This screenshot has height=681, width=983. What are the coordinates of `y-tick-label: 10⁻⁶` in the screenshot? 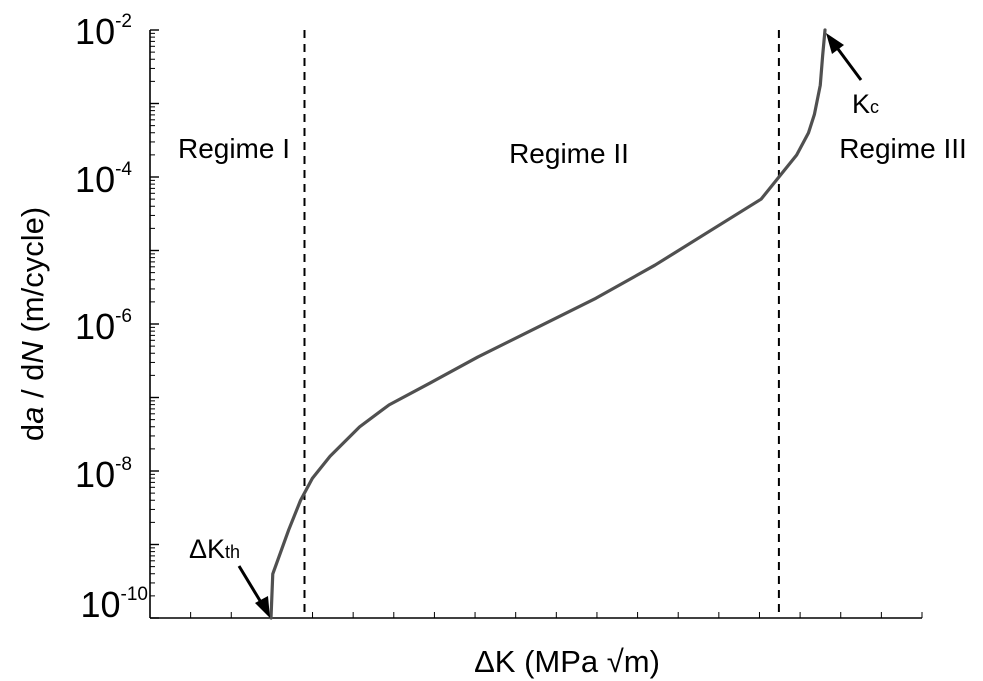 It's located at (103, 326).